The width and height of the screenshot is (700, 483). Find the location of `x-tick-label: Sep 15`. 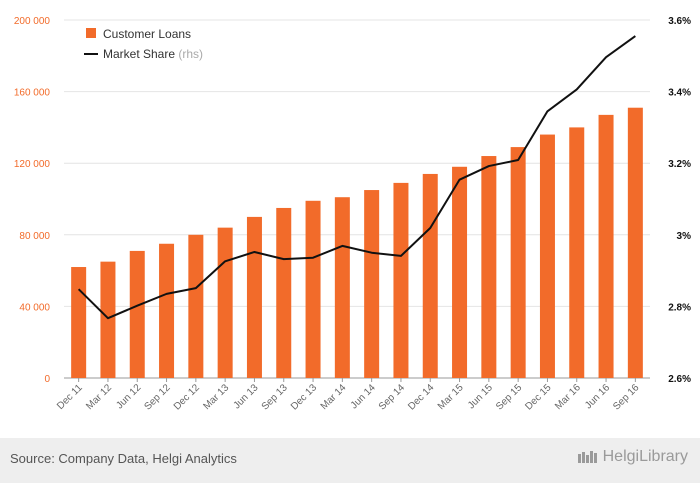

x-tick-label: Sep 15 is located at coordinates (509, 397).